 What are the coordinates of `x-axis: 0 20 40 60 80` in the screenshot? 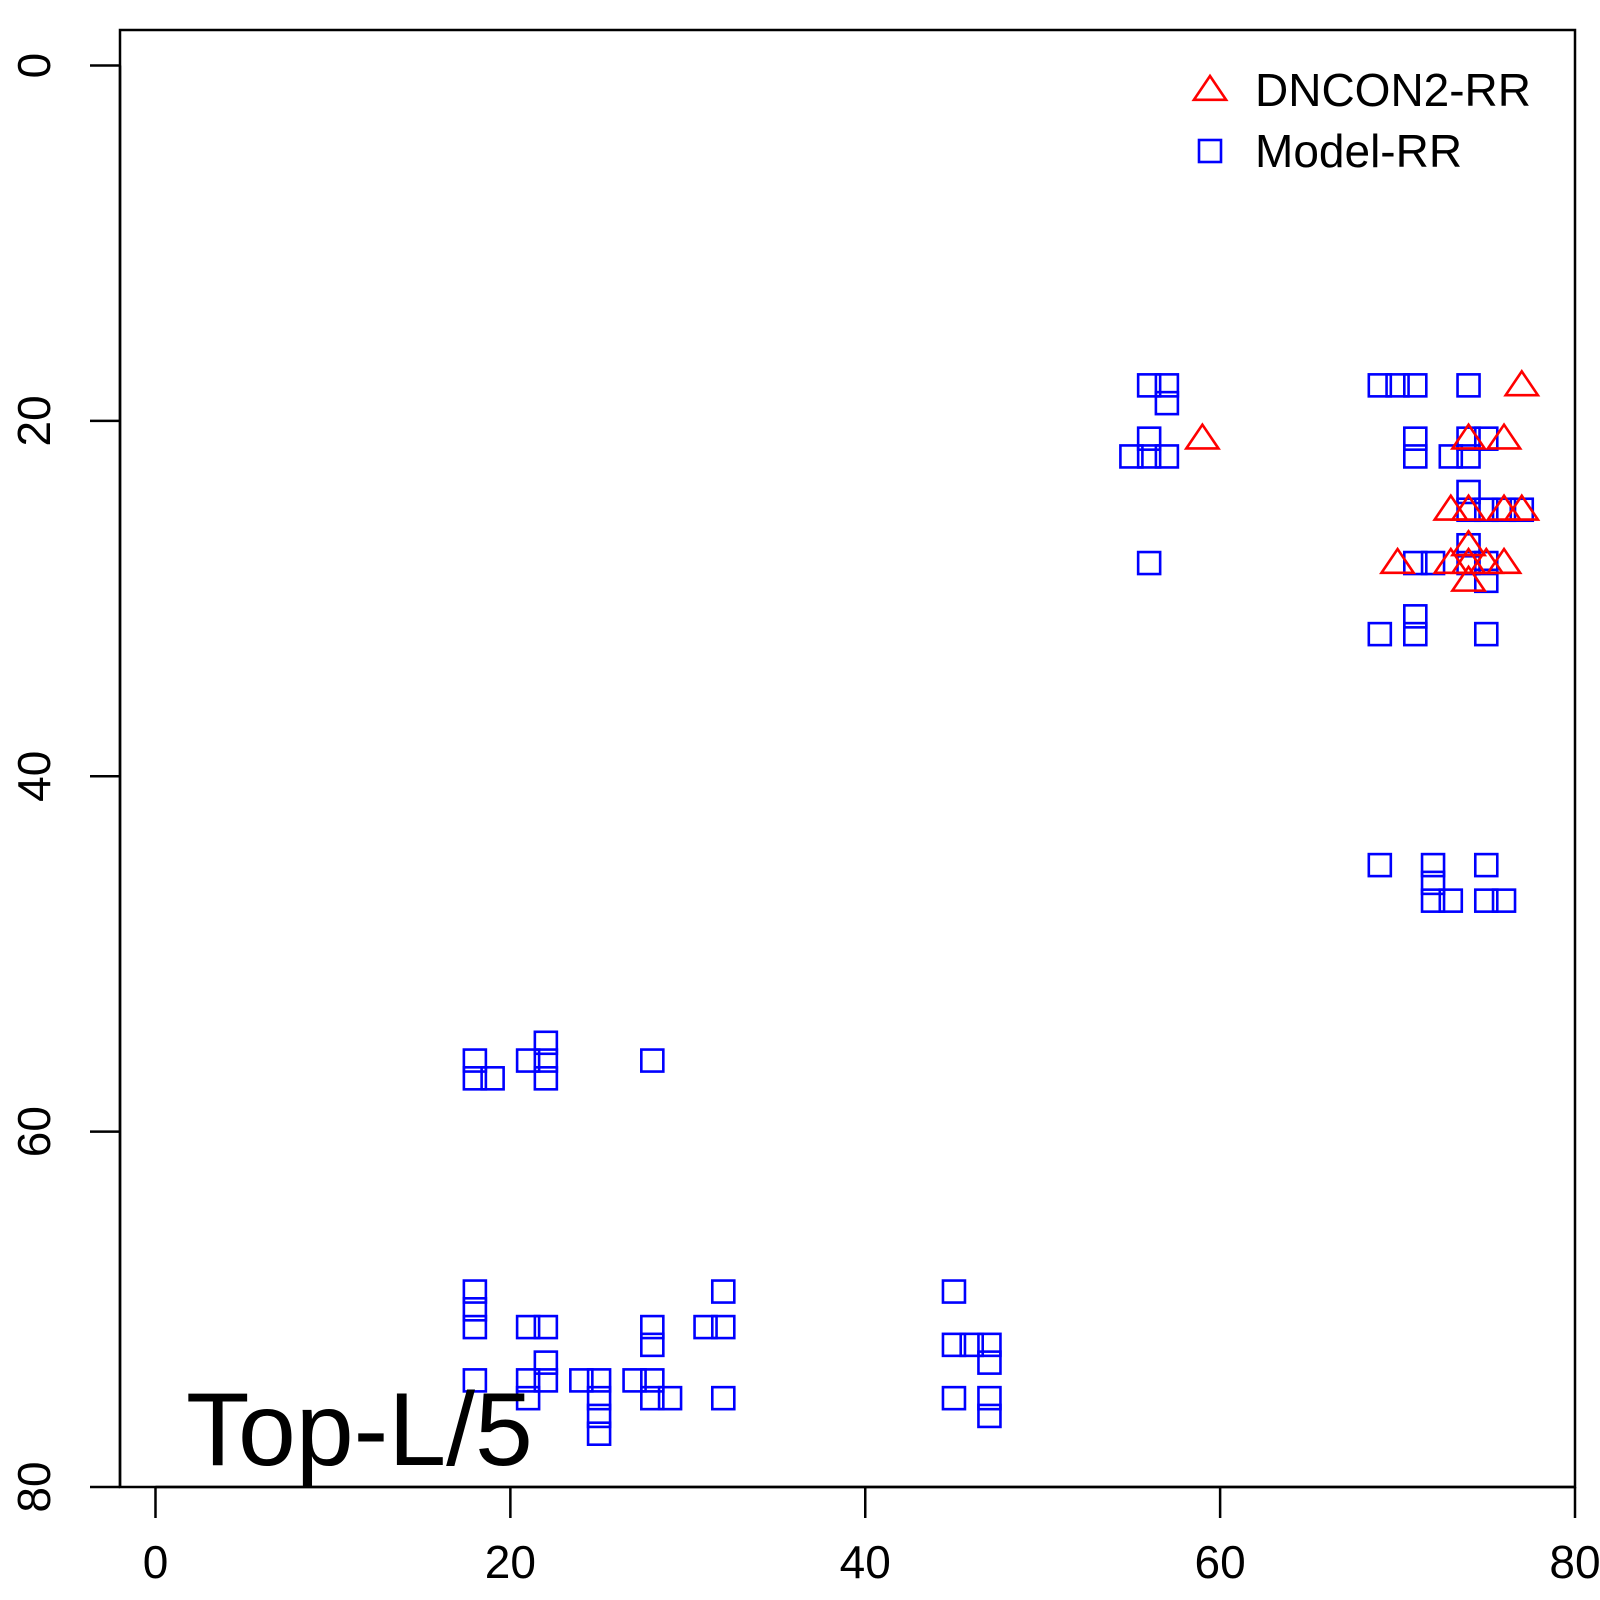 It's located at (871, 1536).